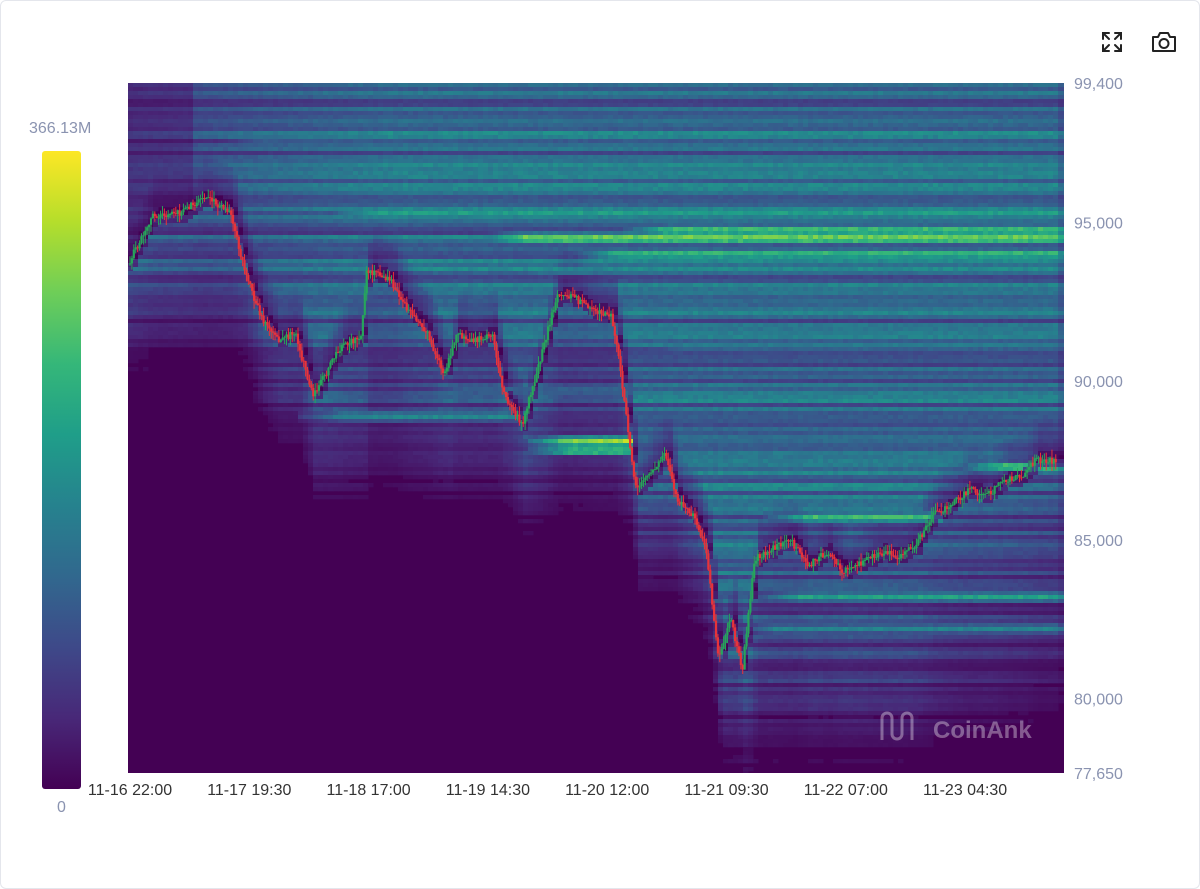  I want to click on fullscreen-button, so click(1112, 42).